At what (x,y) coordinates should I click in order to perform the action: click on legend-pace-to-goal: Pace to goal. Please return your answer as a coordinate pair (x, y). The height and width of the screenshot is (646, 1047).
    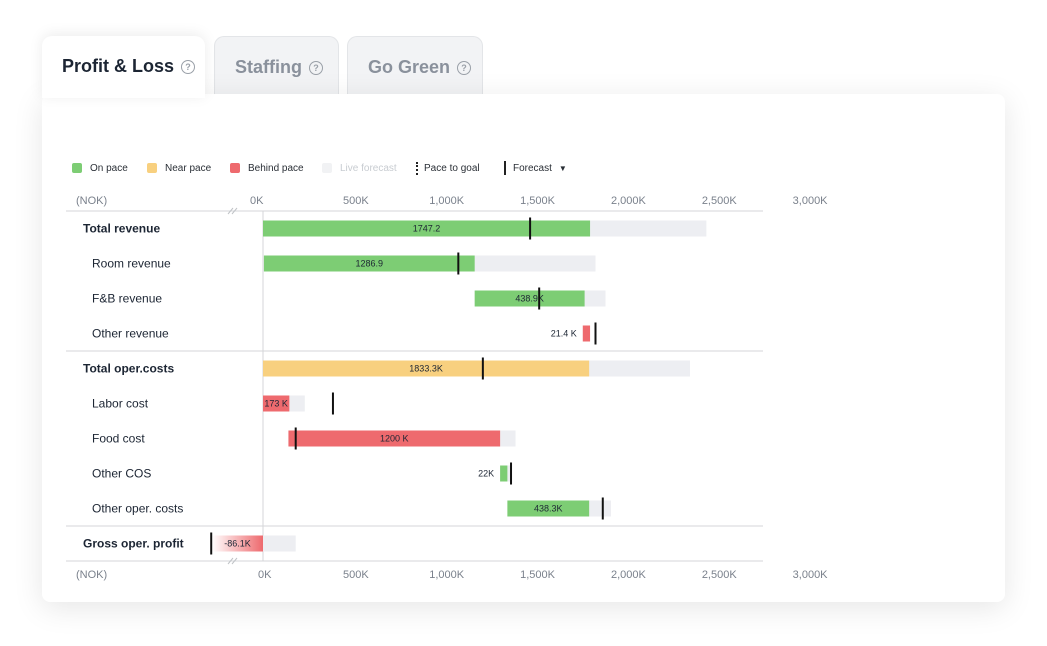
    Looking at the image, I should click on (448, 168).